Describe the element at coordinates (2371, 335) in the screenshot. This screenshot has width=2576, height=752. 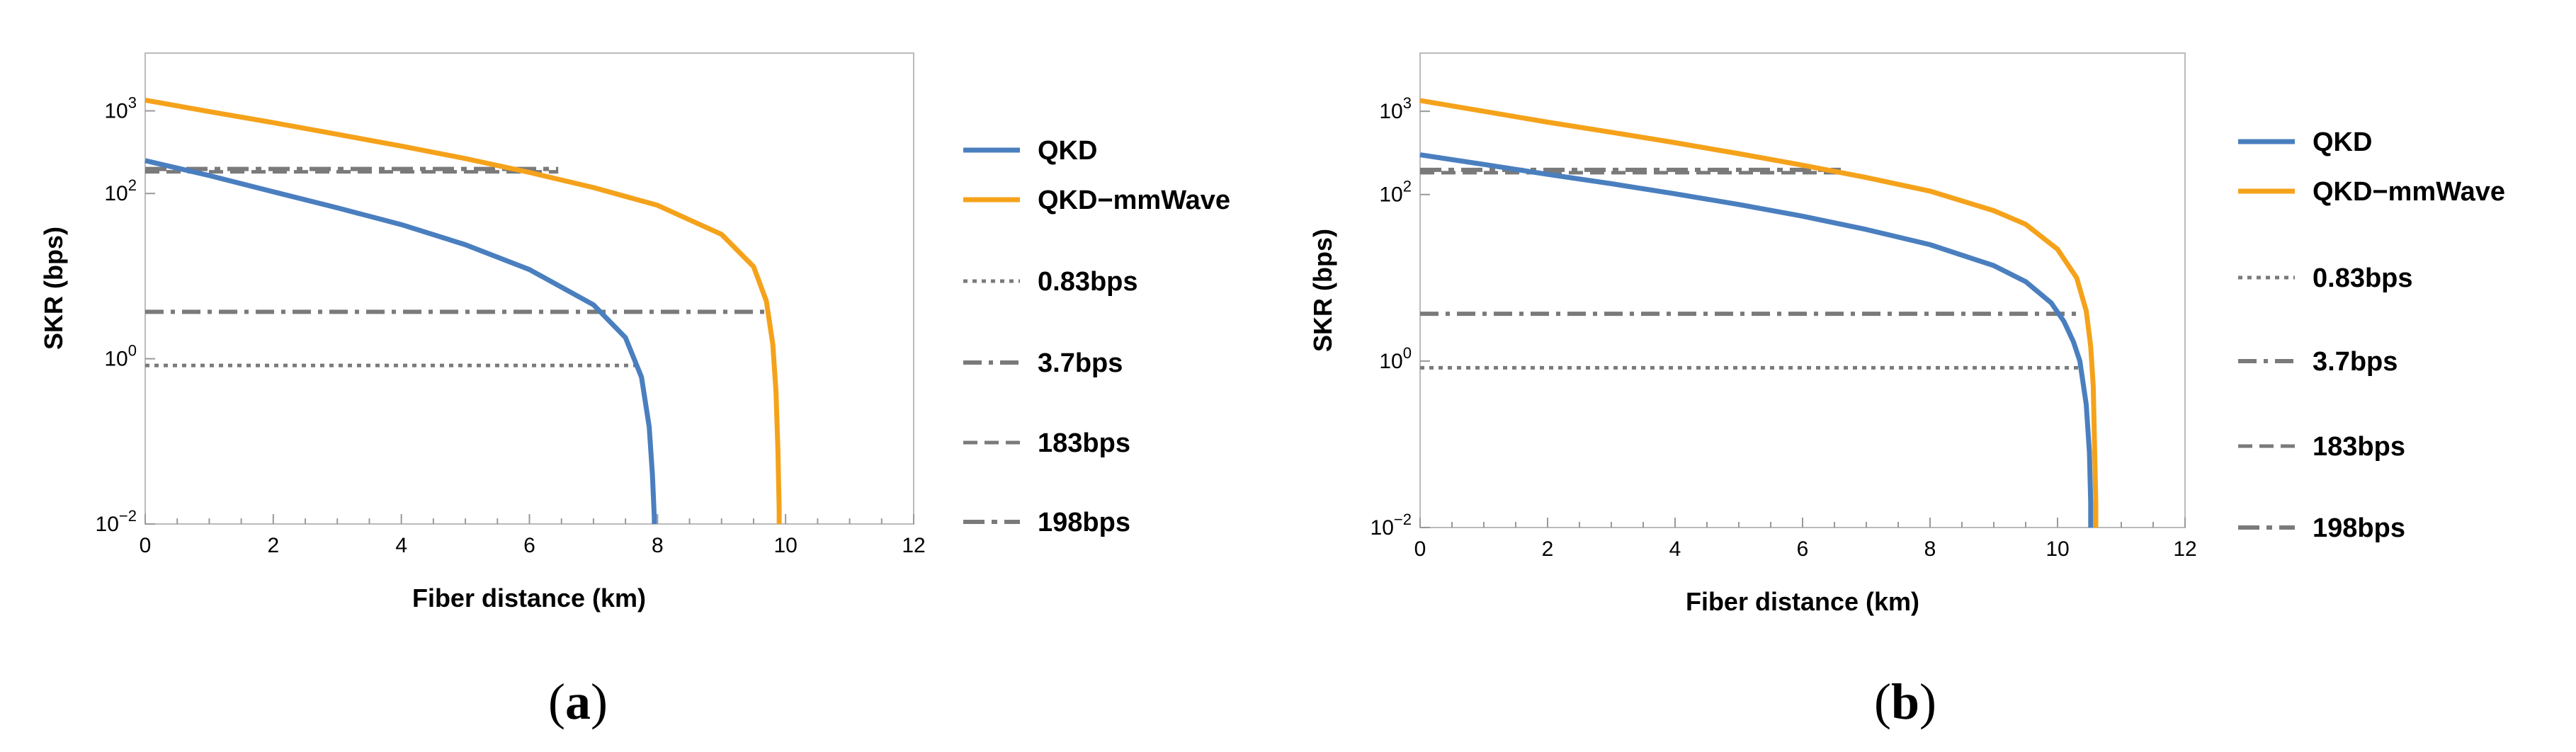
I see `legend-b: QKD QKD−mmWave 0.83bps 3.7bps 183bps 198bps` at that location.